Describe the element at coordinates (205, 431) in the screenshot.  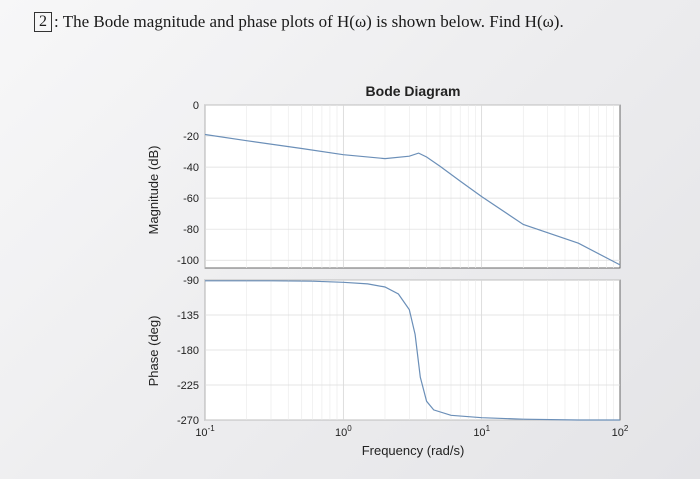
I see `x-tick-label: 10⁻¹` at that location.